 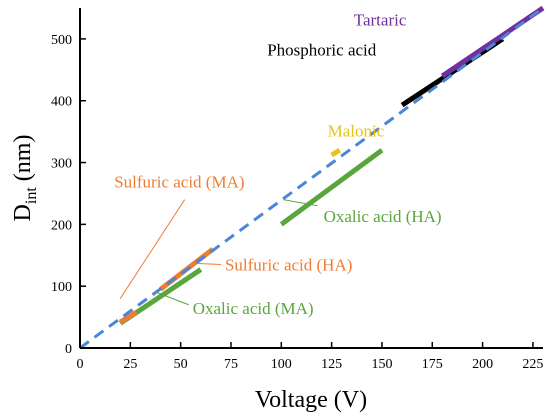 What do you see at coordinates (381, 364) in the screenshot?
I see `x-tick-label: 150` at bounding box center [381, 364].